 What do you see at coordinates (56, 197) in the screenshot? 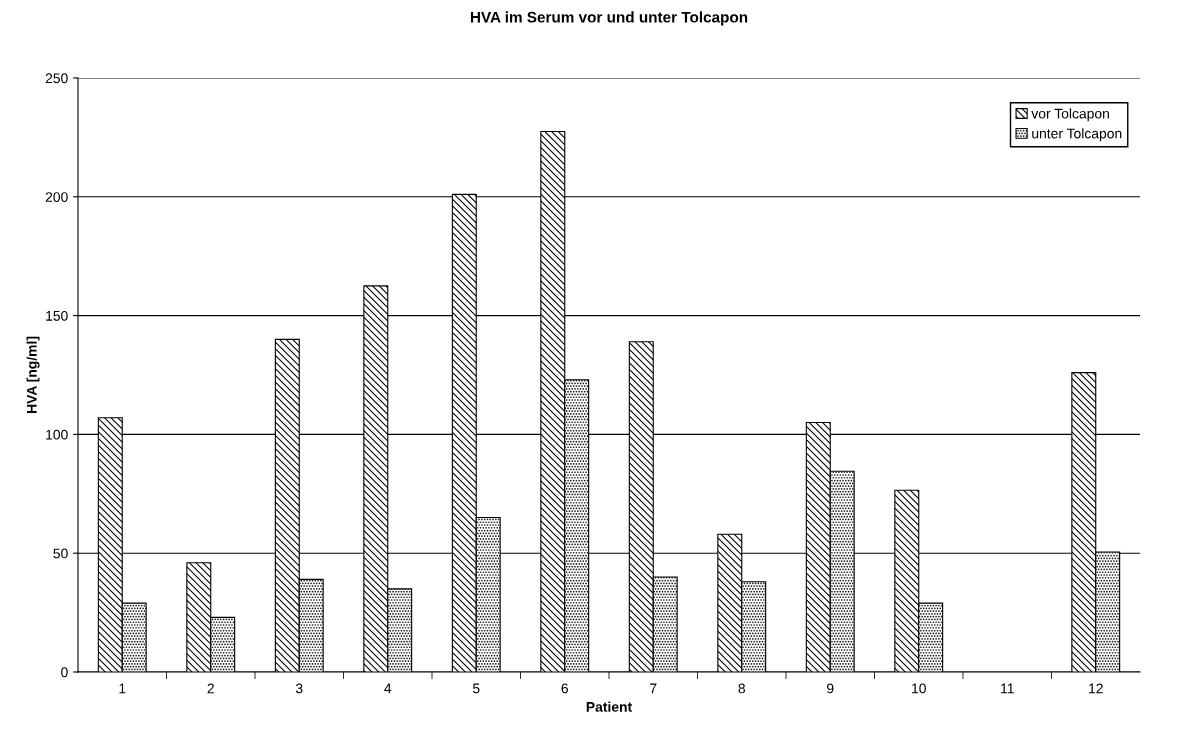
I see `y-tick-label: 200` at bounding box center [56, 197].